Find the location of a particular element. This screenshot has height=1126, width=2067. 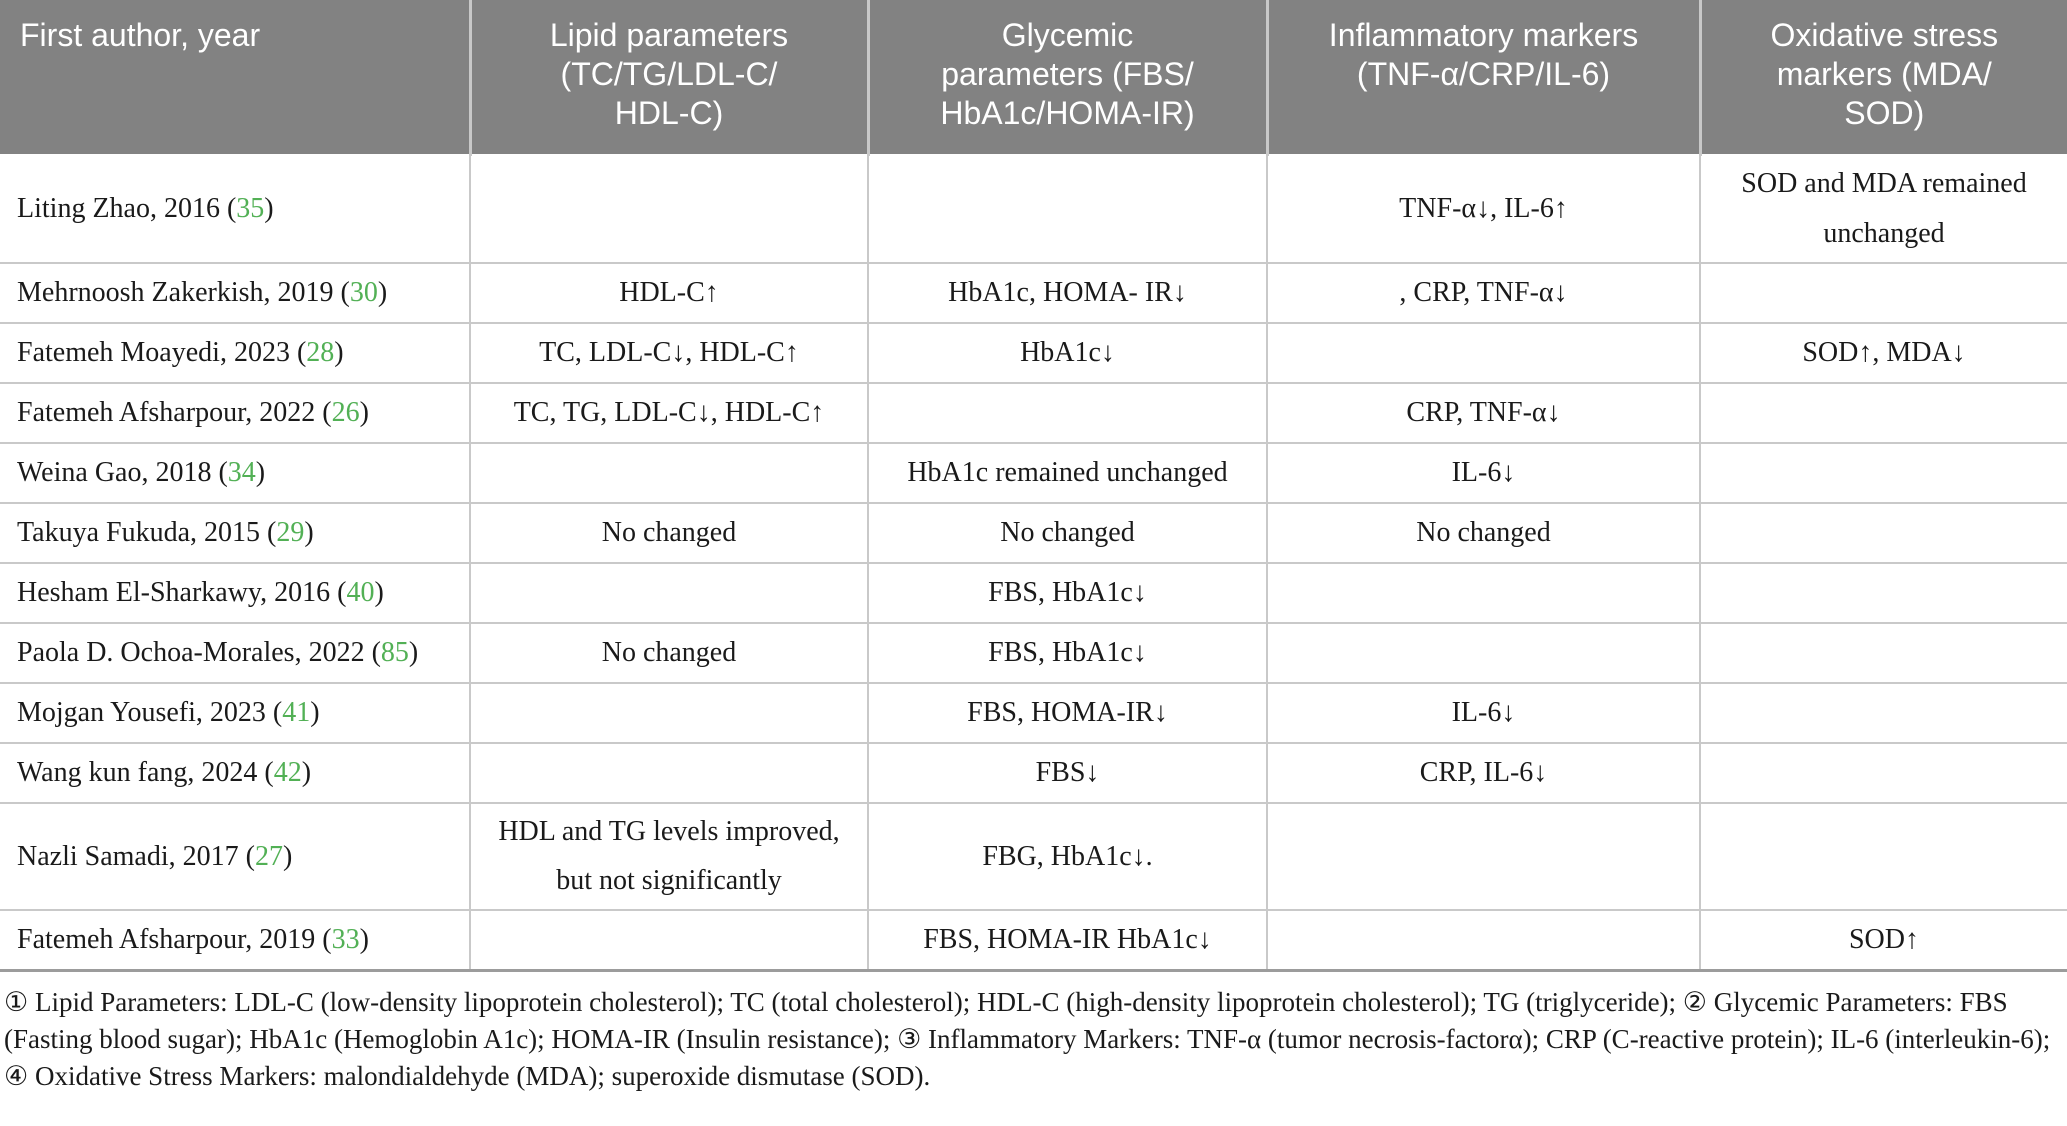

reference-number: 40 is located at coordinates (360, 592).